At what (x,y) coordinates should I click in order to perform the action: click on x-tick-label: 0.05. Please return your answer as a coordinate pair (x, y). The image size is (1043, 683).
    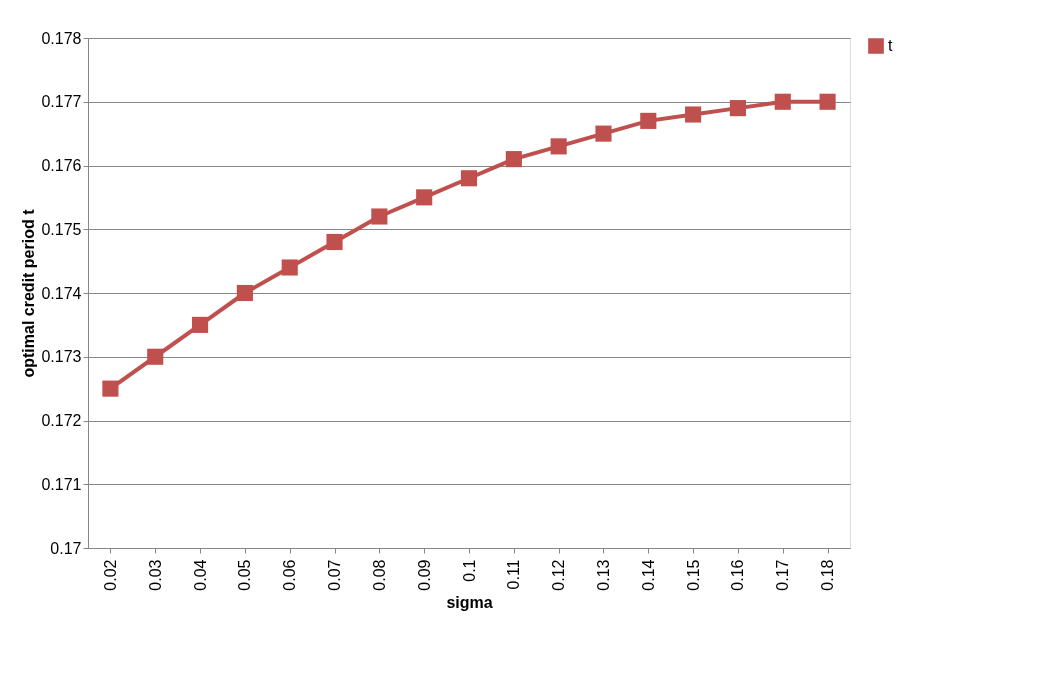
    Looking at the image, I should click on (245, 575).